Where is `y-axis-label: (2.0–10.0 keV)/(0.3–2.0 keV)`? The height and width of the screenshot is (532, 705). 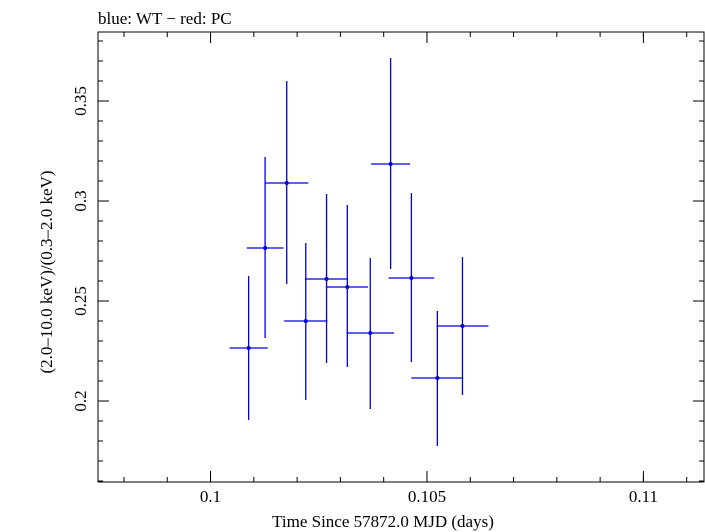 y-axis-label: (2.0–10.0 keV)/(0.3–2.0 keV) is located at coordinates (46, 271).